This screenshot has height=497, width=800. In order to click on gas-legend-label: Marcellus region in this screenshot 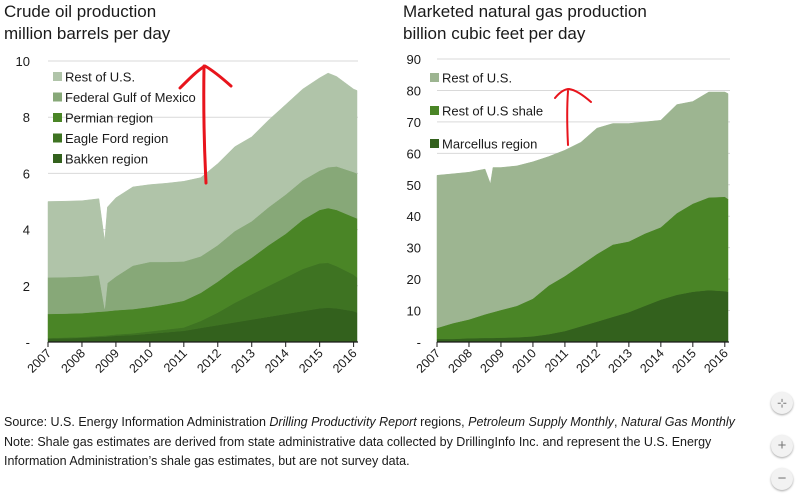, I will do `click(489, 144)`.